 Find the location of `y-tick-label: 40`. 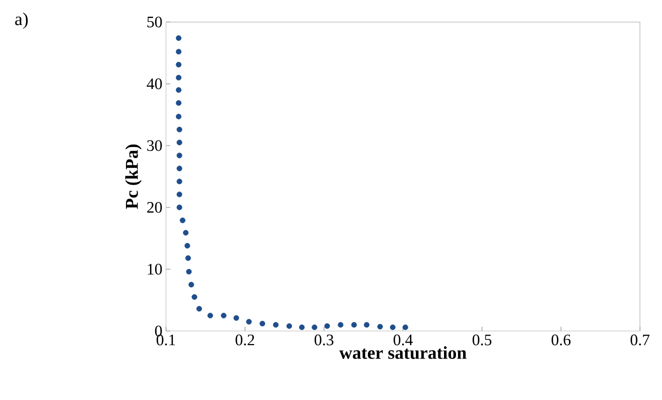

y-tick-label: 40 is located at coordinates (154, 84).